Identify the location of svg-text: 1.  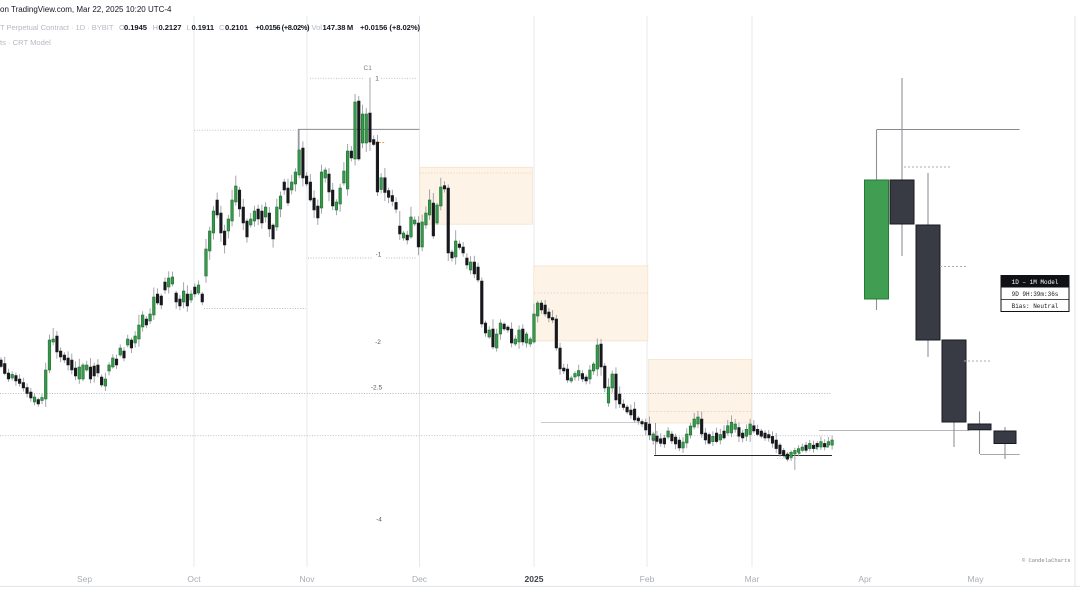
(377, 79).